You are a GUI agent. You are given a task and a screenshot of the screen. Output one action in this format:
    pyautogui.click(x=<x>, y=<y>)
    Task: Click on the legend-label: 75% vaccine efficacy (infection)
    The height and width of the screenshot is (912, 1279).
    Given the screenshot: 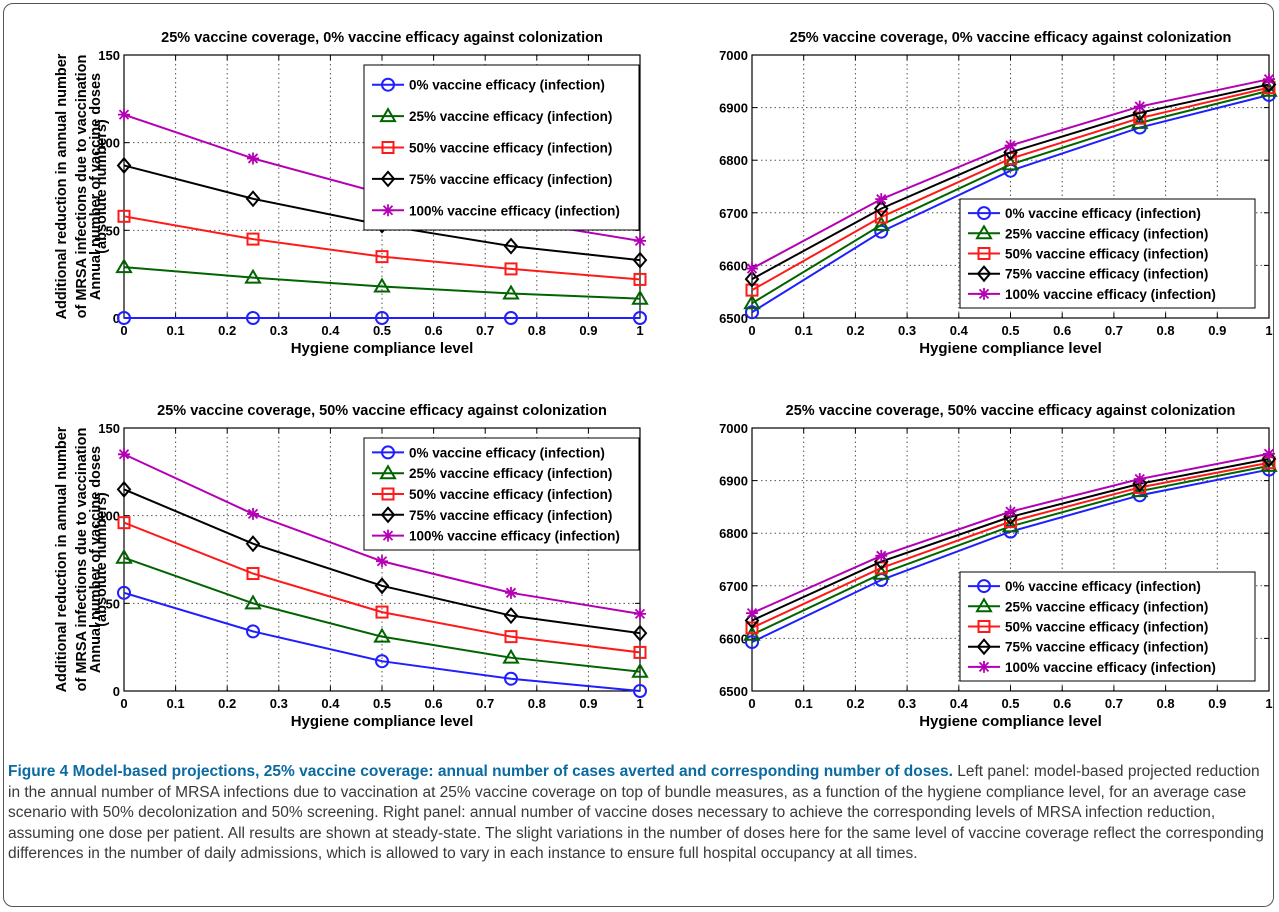 What is the action you would take?
    pyautogui.click(x=510, y=515)
    